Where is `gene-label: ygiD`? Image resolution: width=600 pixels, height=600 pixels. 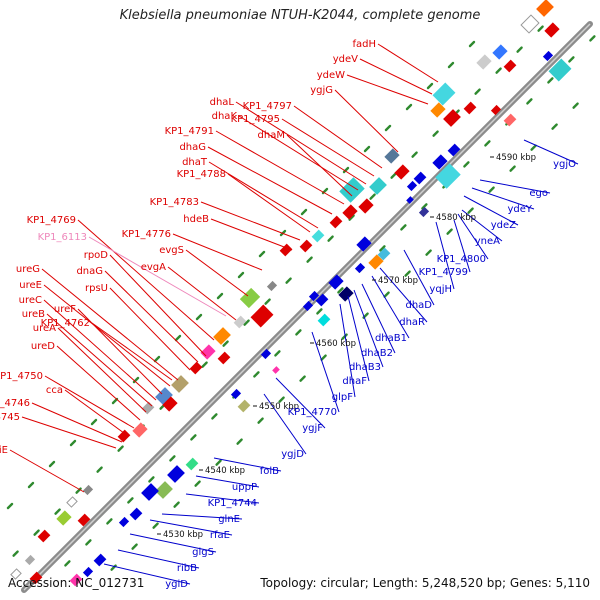
gene-label: ygiD is located at coordinates (176, 584).